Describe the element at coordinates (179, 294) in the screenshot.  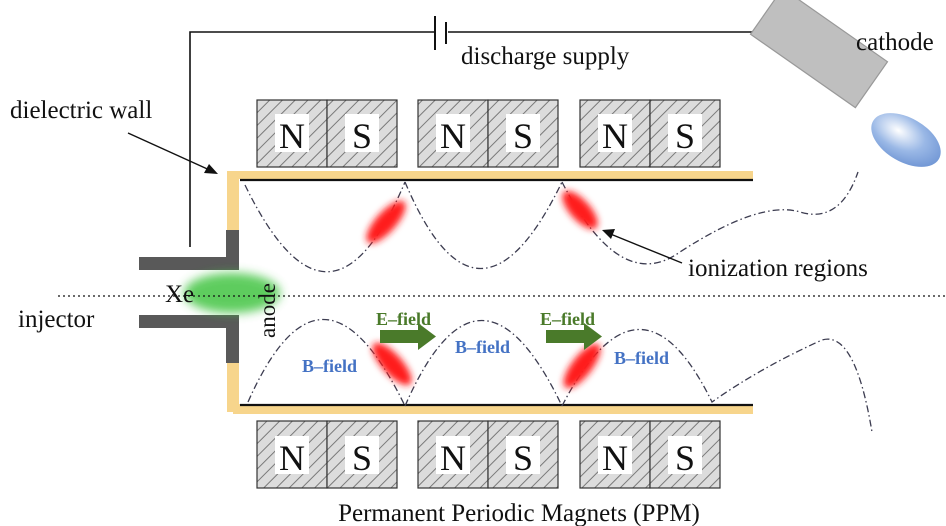
I see `xe-label: Xe` at that location.